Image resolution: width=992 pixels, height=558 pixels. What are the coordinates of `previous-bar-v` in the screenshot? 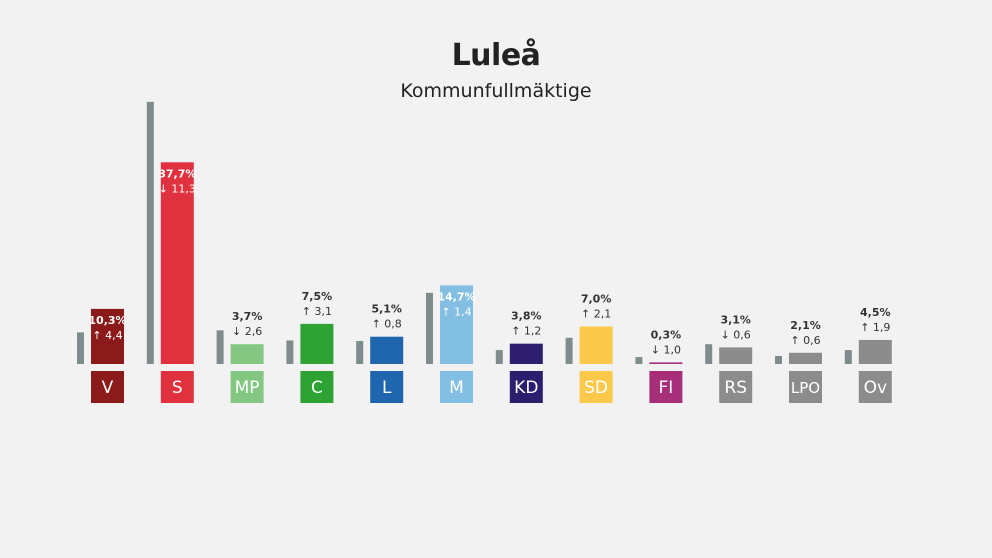 It's located at (80, 348).